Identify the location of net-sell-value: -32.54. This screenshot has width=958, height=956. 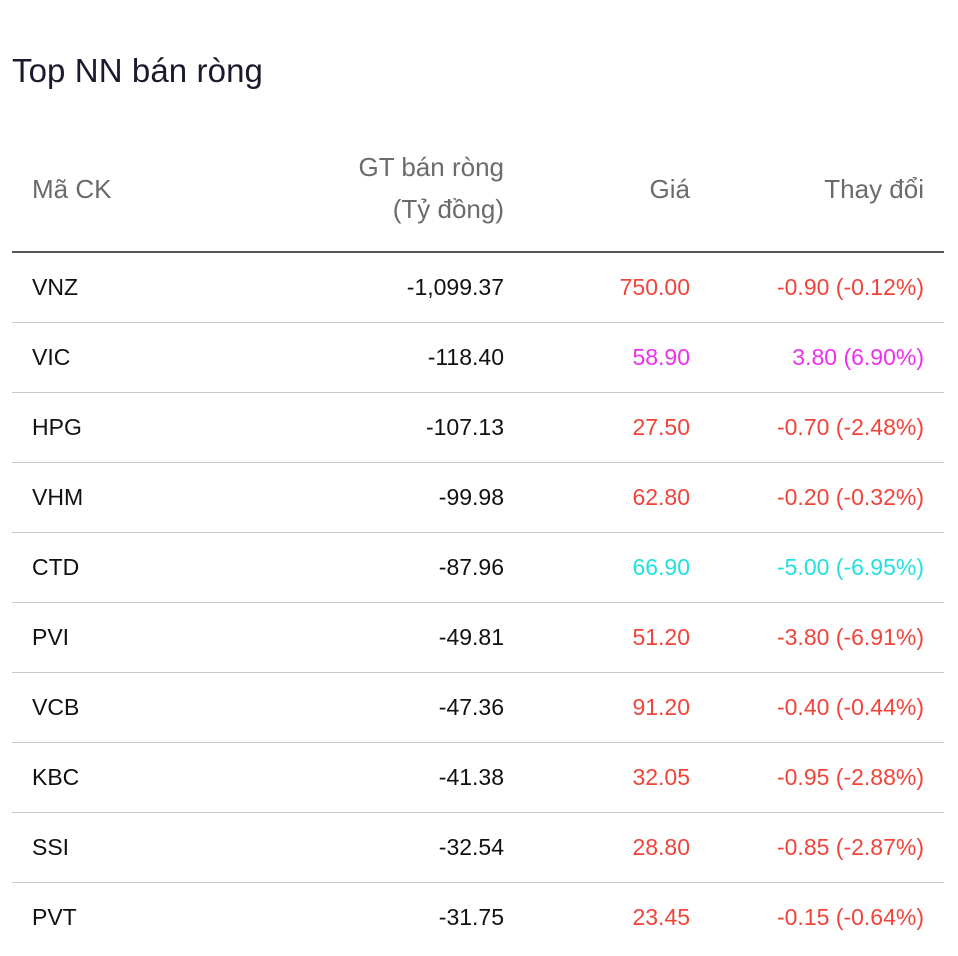
(471, 847).